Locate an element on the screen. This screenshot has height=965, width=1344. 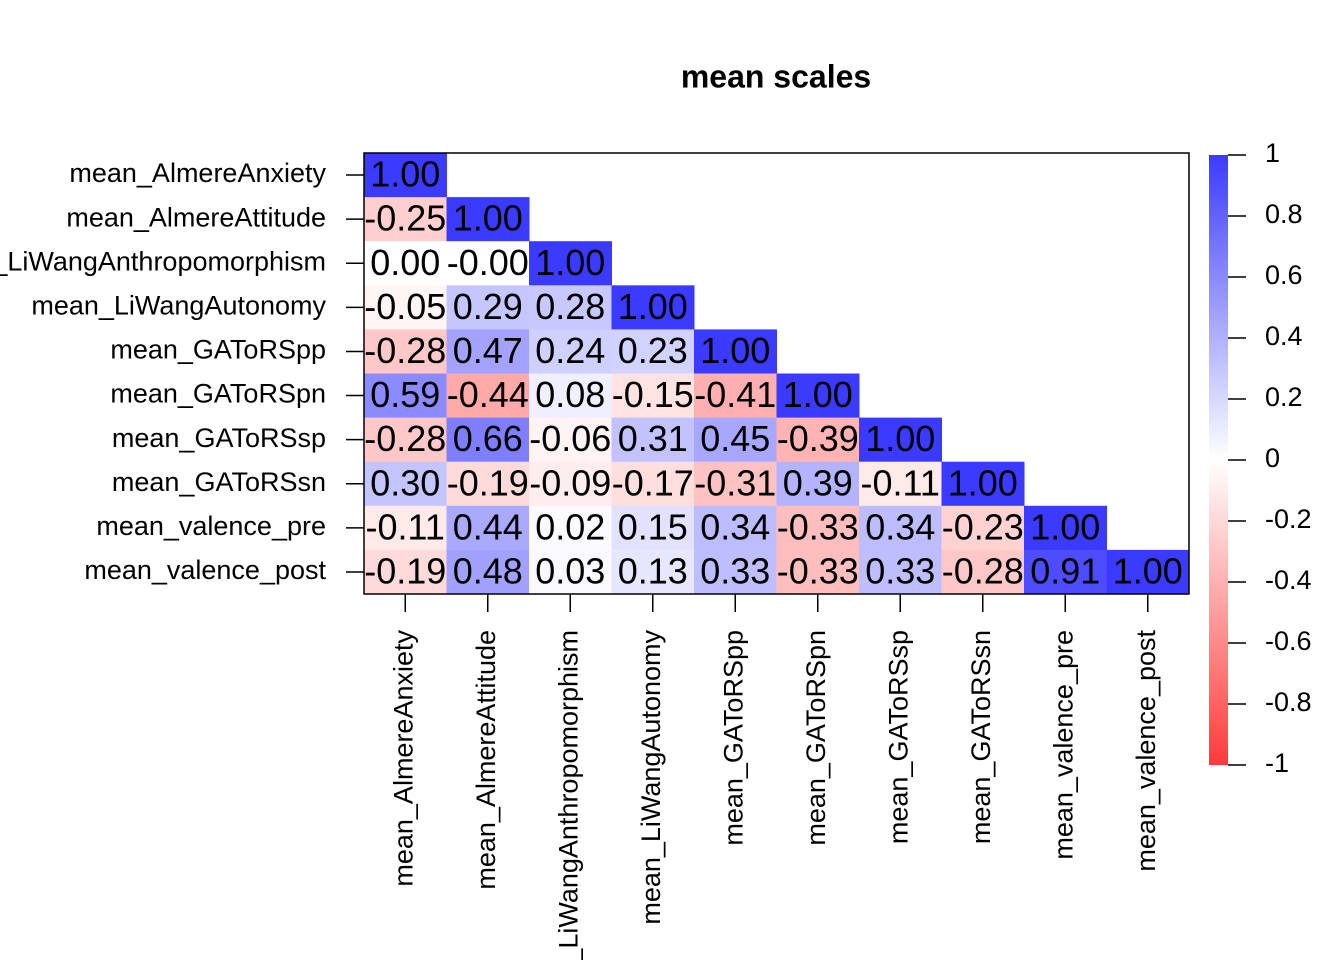
y-tick-label: mean_LiWangAnthropomorphism is located at coordinates (163, 261).